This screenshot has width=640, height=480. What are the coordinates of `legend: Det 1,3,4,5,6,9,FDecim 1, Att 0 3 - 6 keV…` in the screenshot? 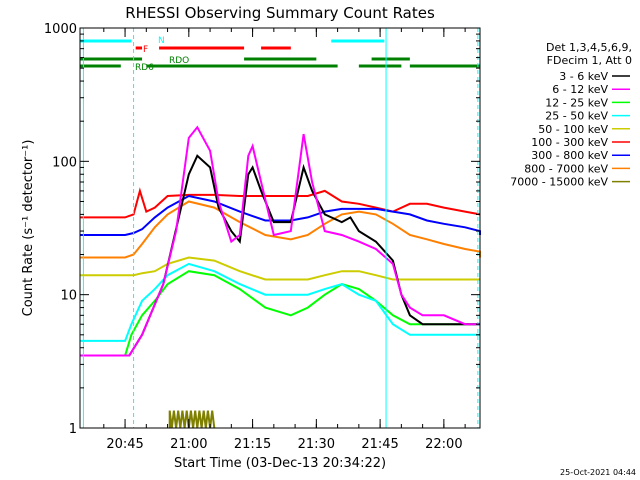 It's located at (571, 115).